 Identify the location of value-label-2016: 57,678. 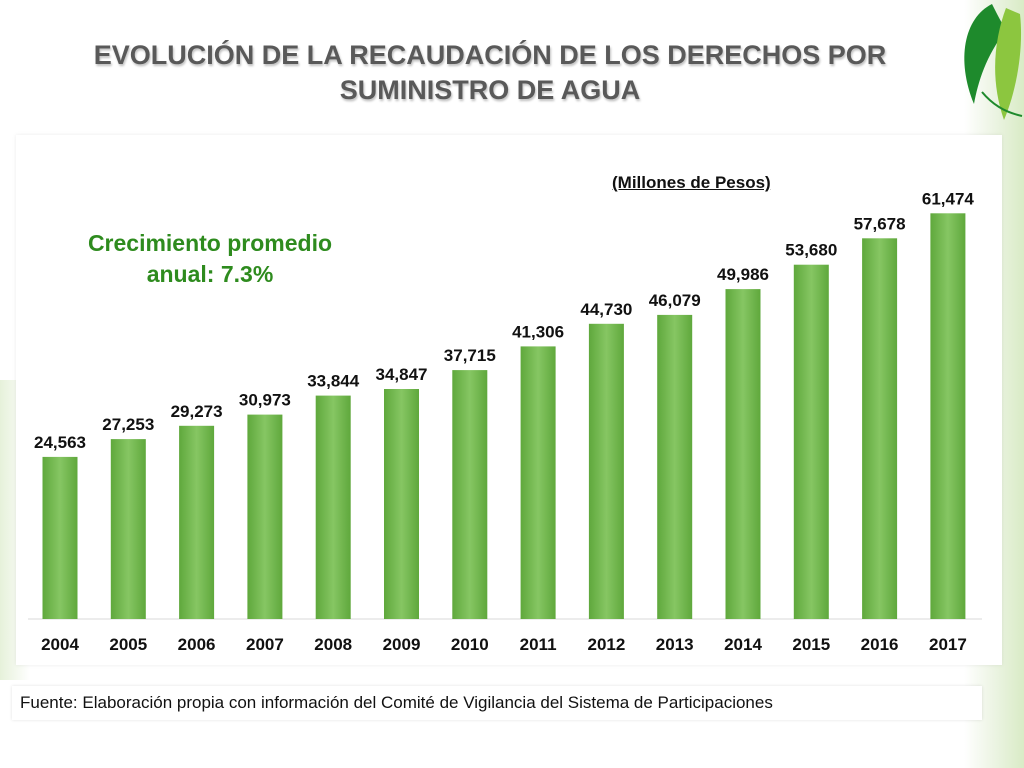
(880, 223).